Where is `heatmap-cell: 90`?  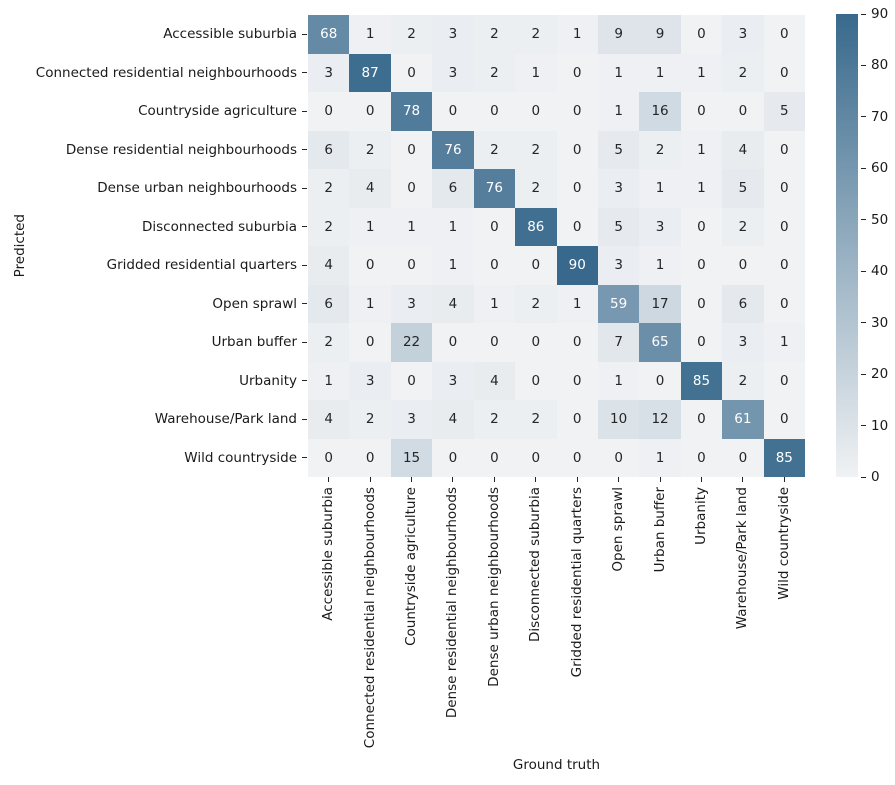 heatmap-cell: 90 is located at coordinates (577, 265).